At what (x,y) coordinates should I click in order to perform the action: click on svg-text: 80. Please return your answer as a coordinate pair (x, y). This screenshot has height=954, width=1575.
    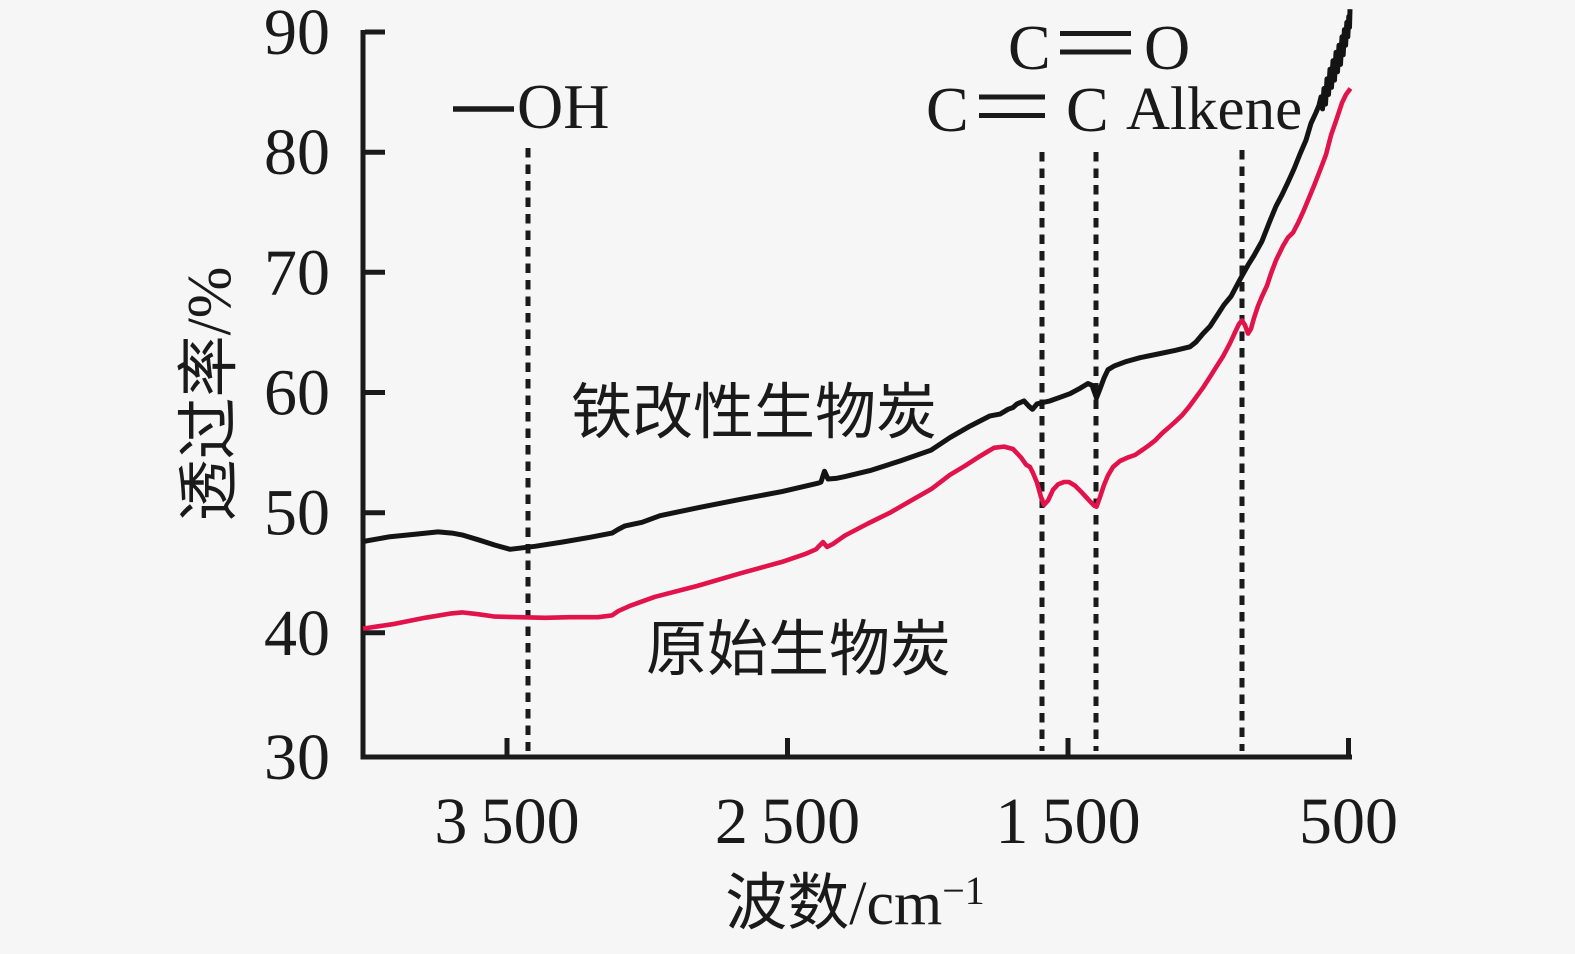
    Looking at the image, I should click on (297, 152).